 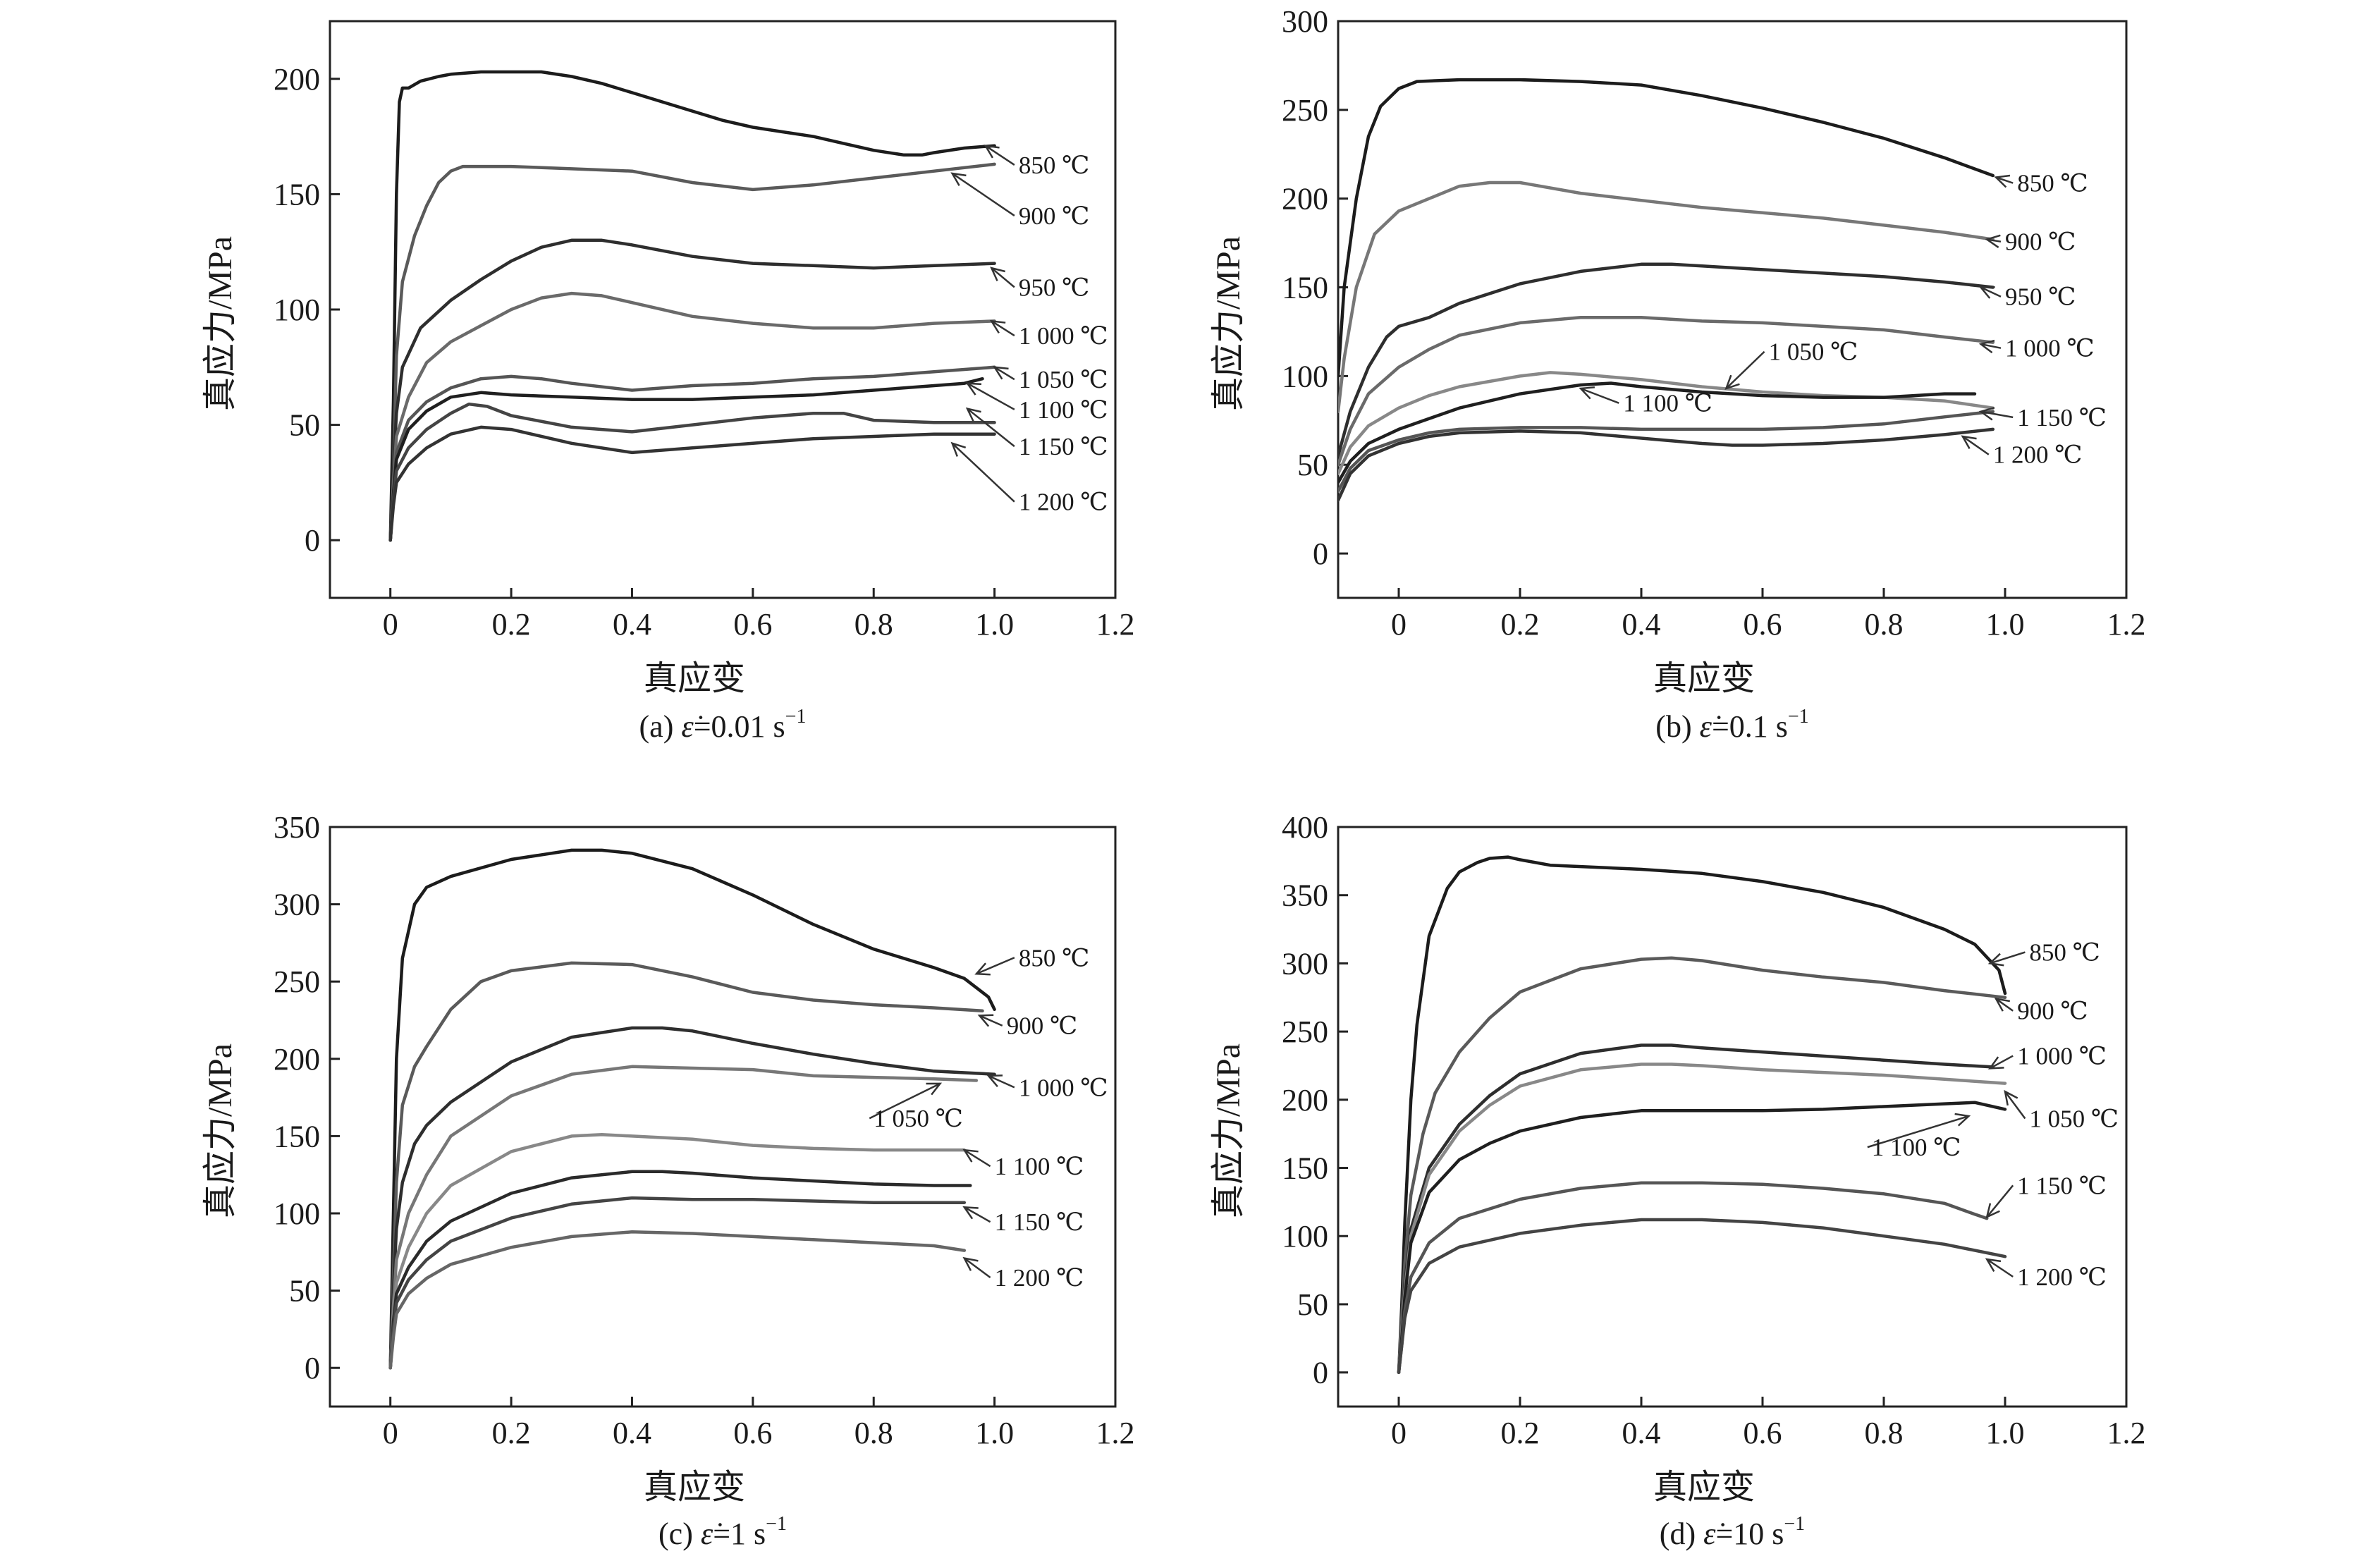 I want to click on chart-c-y-tick-label: 100, so click(x=297, y=1213).